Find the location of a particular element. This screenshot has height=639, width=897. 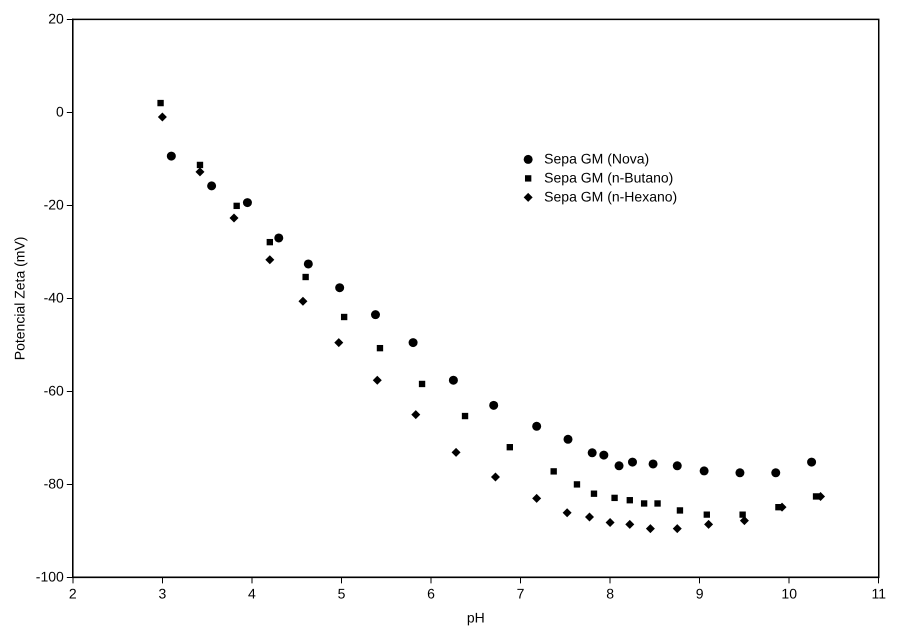

x-tick-label: 3 is located at coordinates (162, 594).